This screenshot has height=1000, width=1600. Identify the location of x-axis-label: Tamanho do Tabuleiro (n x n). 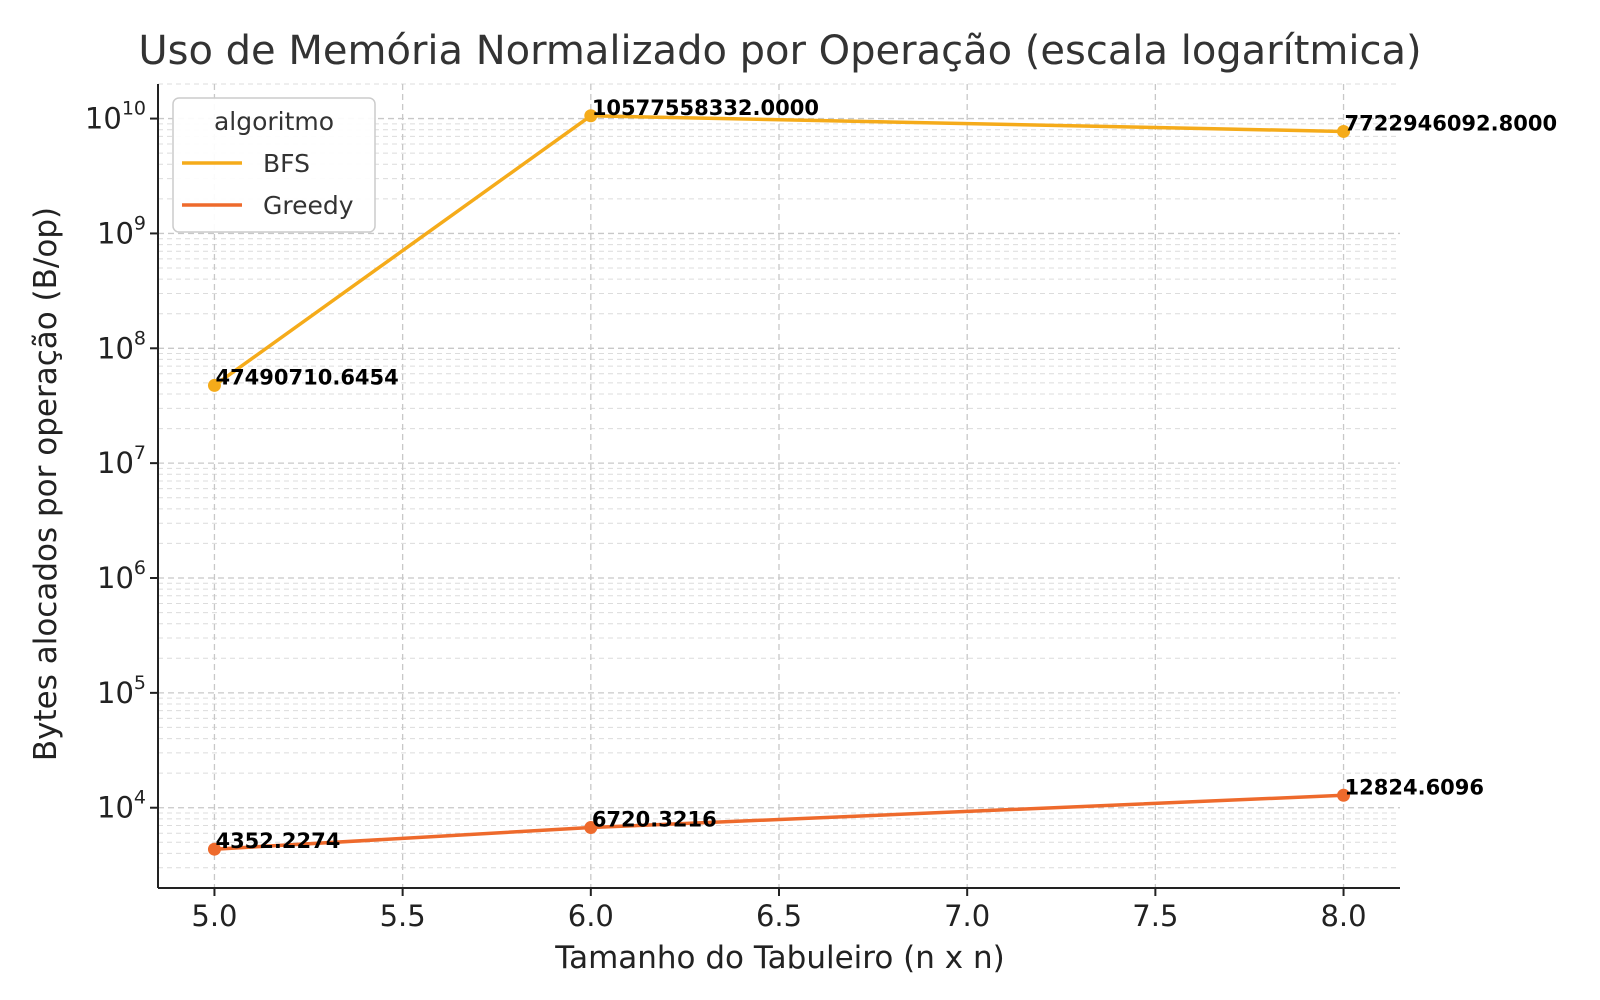
(779, 958).